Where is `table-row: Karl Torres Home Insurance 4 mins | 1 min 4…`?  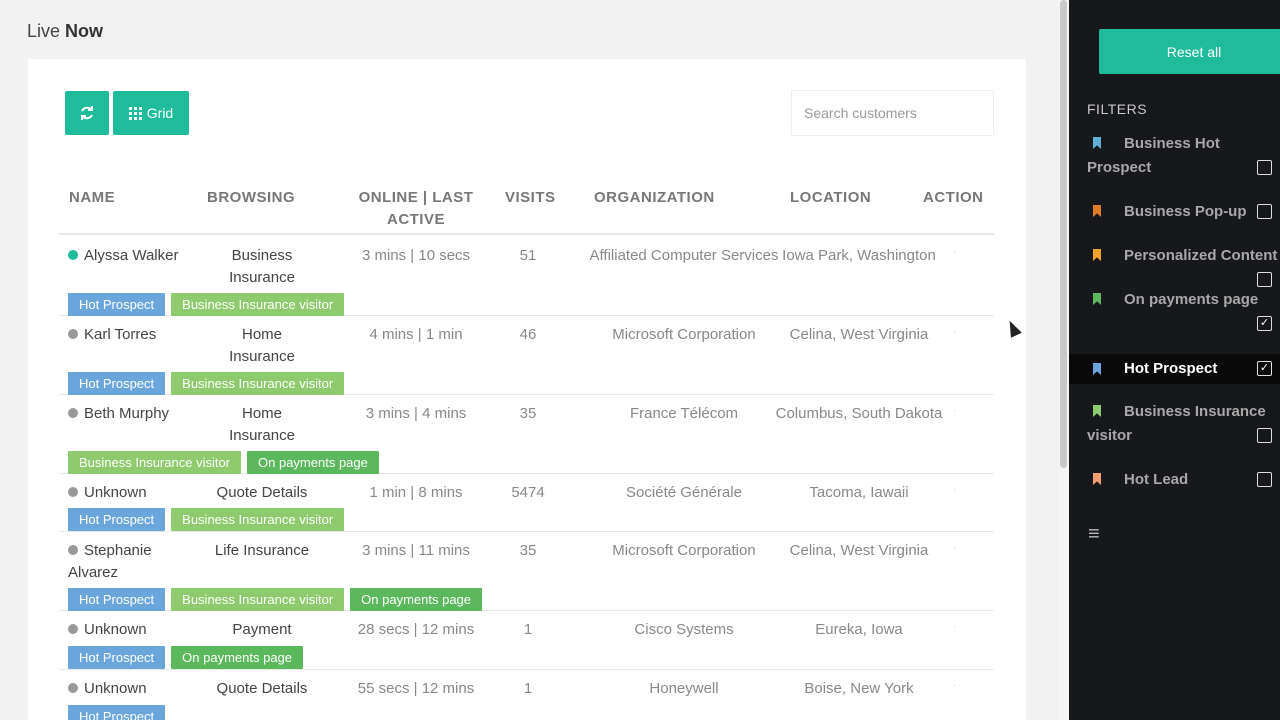
table-row: Karl Torres Home Insurance 4 mins | 1 min 4… is located at coordinates (526, 355).